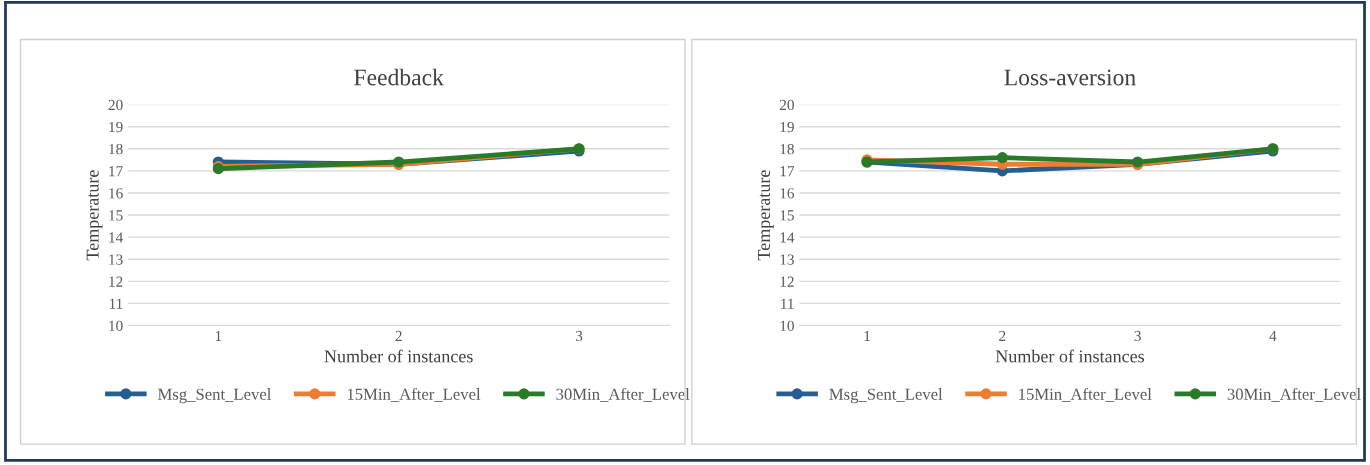 The height and width of the screenshot is (465, 1370). What do you see at coordinates (1070, 77) in the screenshot?
I see `chart-title: Loss-aversion` at bounding box center [1070, 77].